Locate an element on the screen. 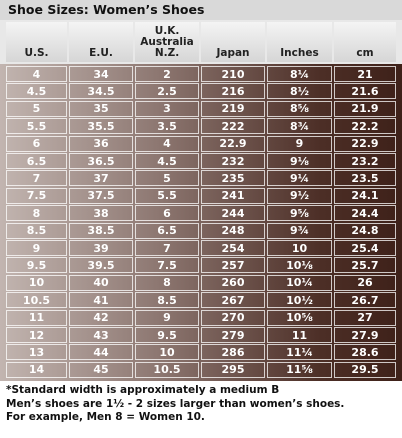 This screenshot has height=438, width=402. cell: 9¼ is located at coordinates (299, 178).